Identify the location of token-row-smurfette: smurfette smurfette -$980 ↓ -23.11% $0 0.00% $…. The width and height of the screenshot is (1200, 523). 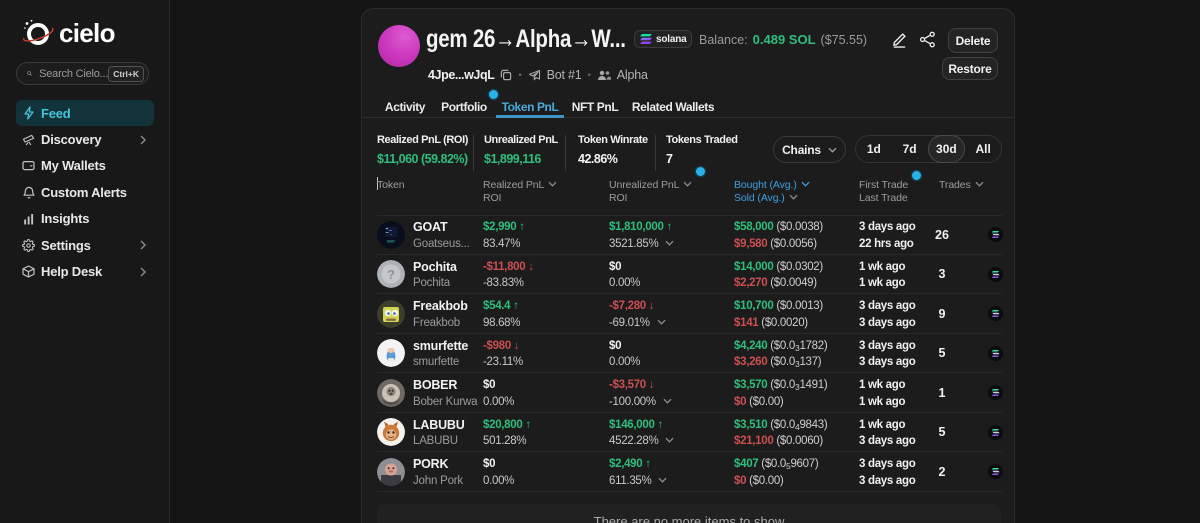
(689, 354).